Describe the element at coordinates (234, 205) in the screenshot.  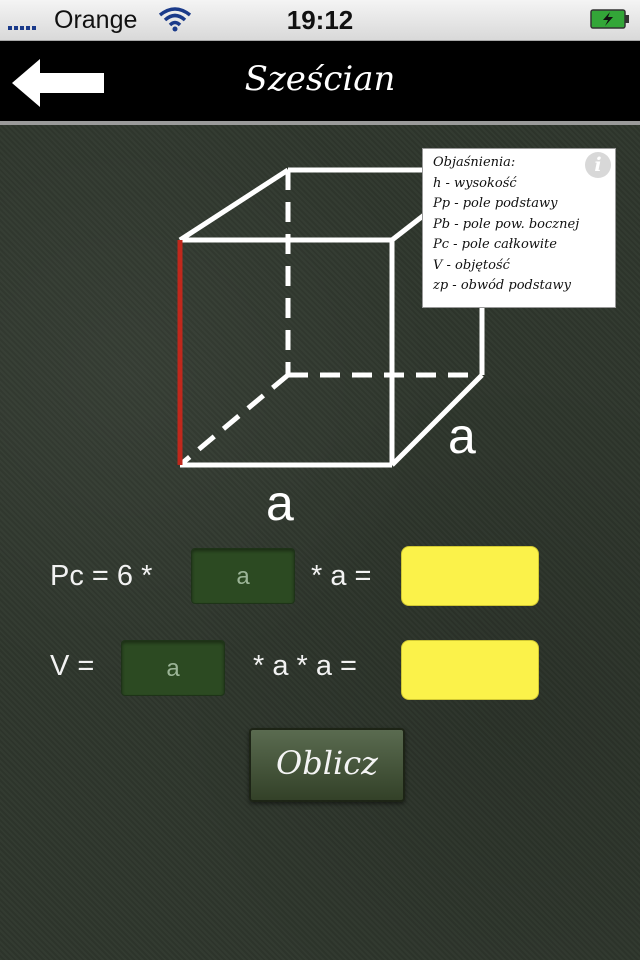
I see `cube-edge-depth-top-left` at that location.